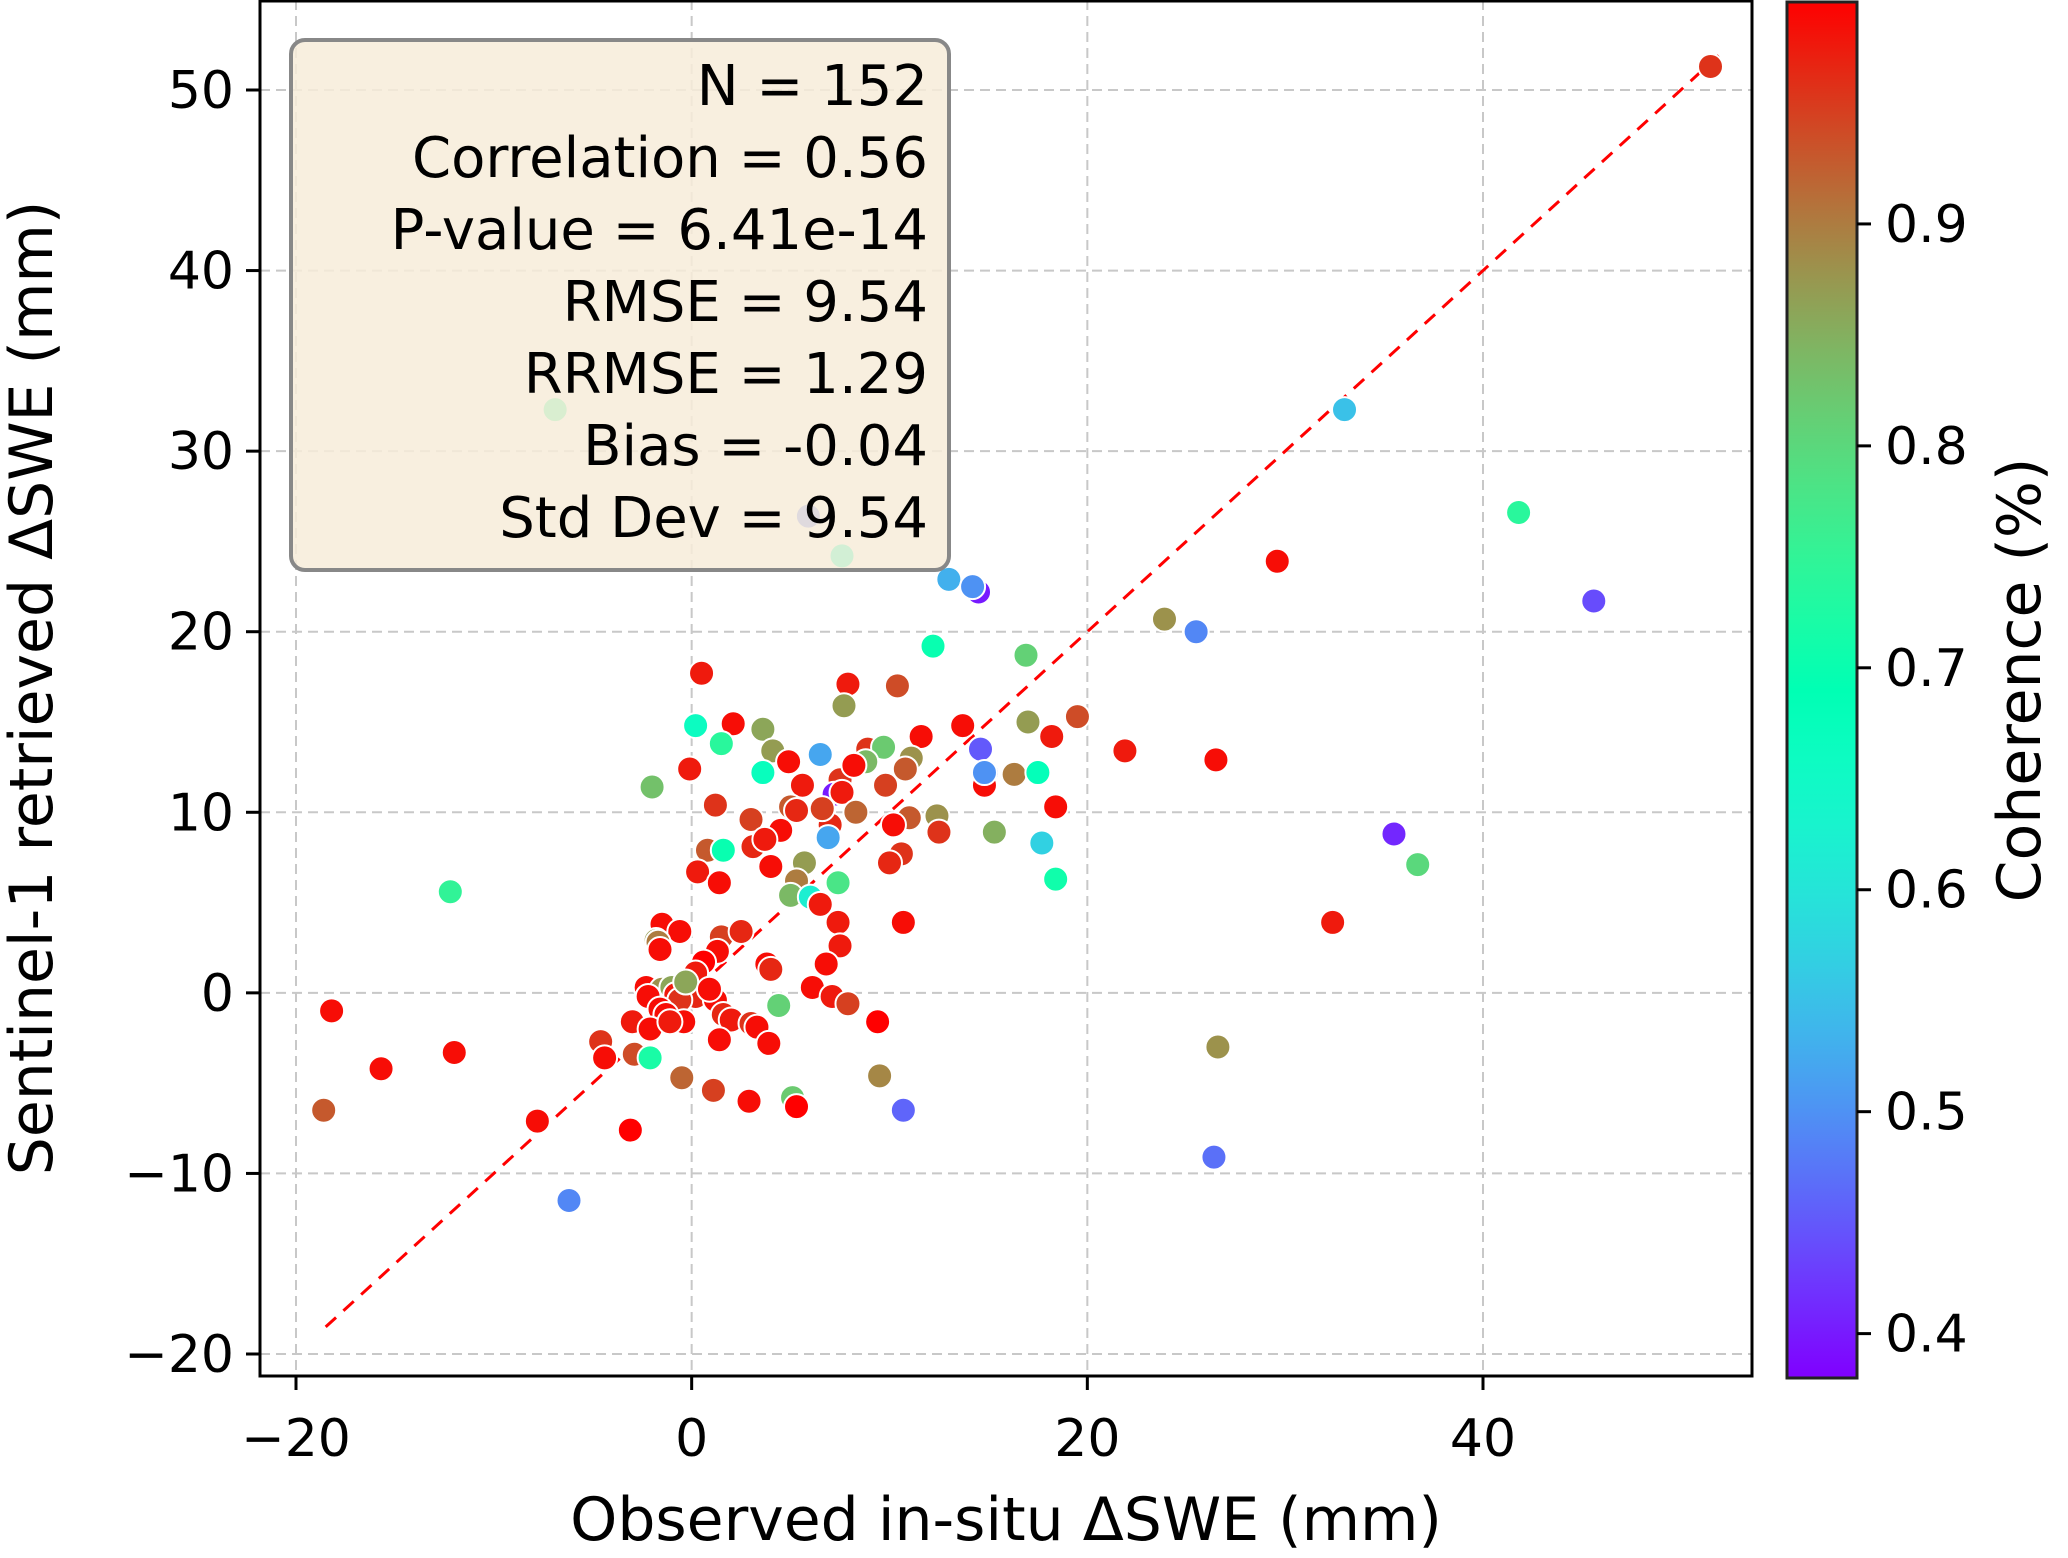 This screenshot has height=1558, width=2068. What do you see at coordinates (179, 1174) in the screenshot?
I see `y-tick-label: −10` at bounding box center [179, 1174].